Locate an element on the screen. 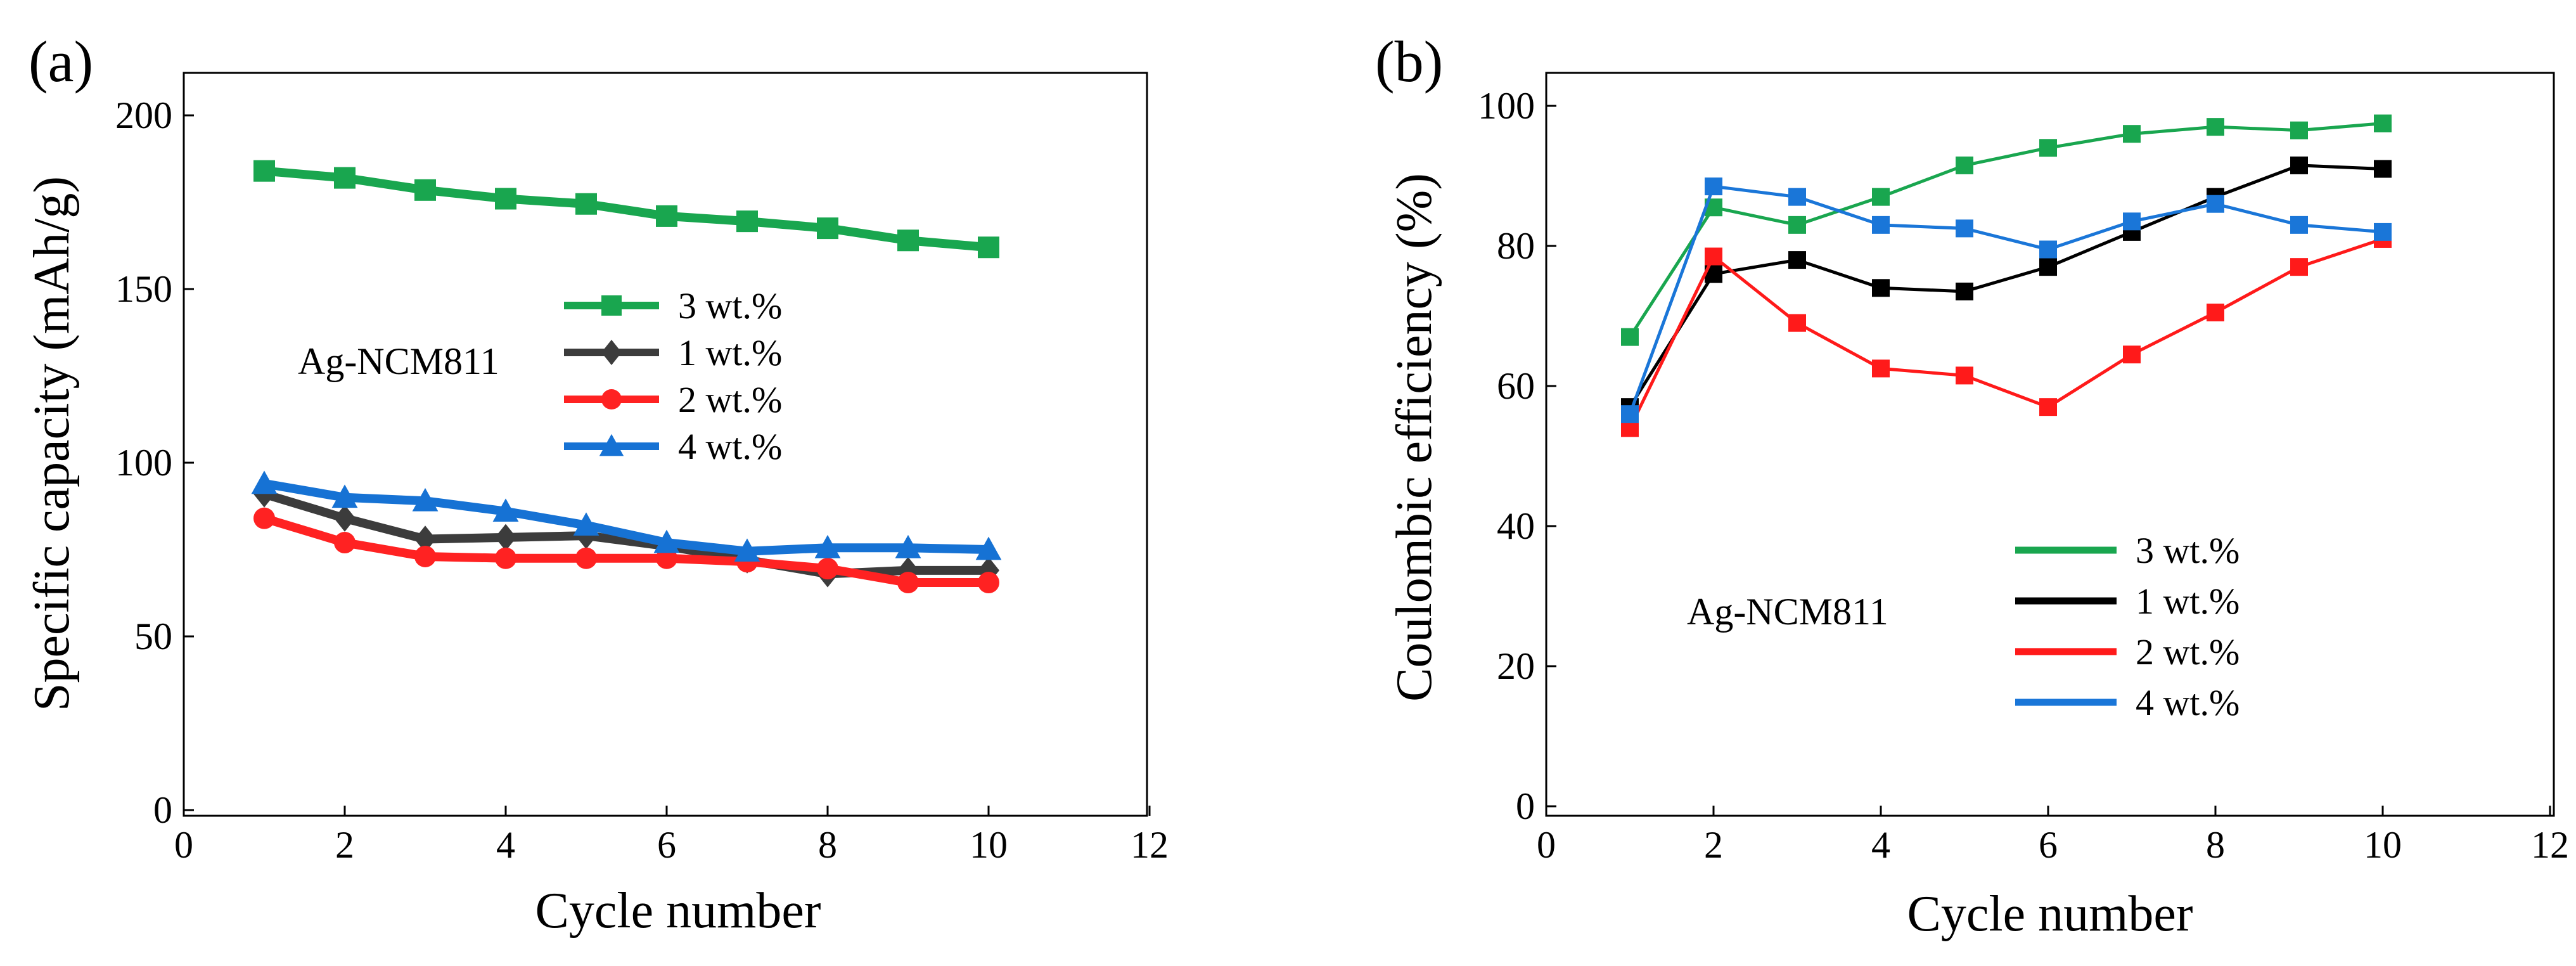 This screenshot has width=2576, height=966. panel-a-label: (a) is located at coordinates (61, 61).